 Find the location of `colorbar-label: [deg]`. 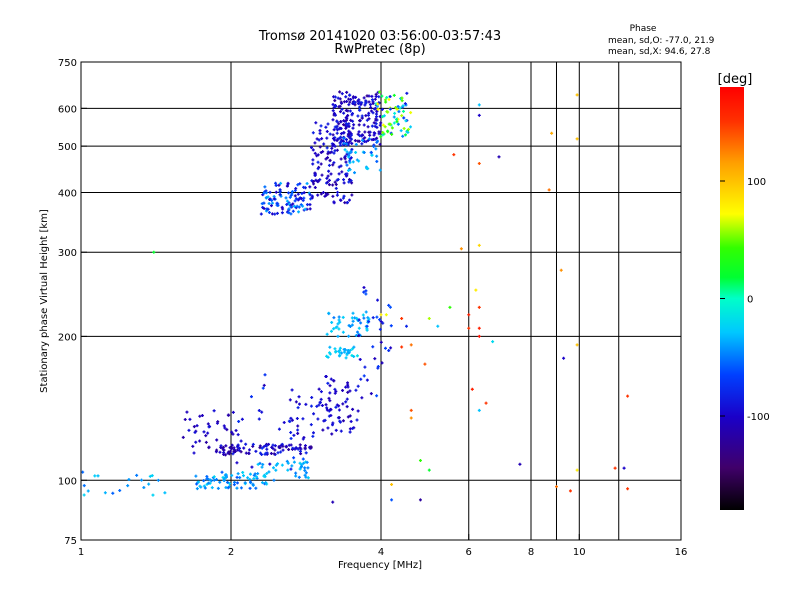

colorbar-label: [deg] is located at coordinates (735, 79).